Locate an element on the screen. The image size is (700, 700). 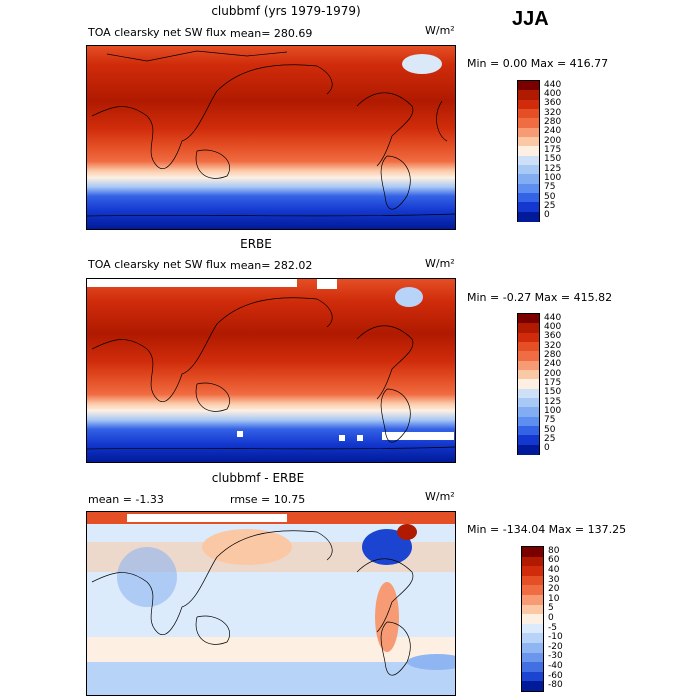
colorbar-tick-label: -40 is located at coordinates (555, 666).